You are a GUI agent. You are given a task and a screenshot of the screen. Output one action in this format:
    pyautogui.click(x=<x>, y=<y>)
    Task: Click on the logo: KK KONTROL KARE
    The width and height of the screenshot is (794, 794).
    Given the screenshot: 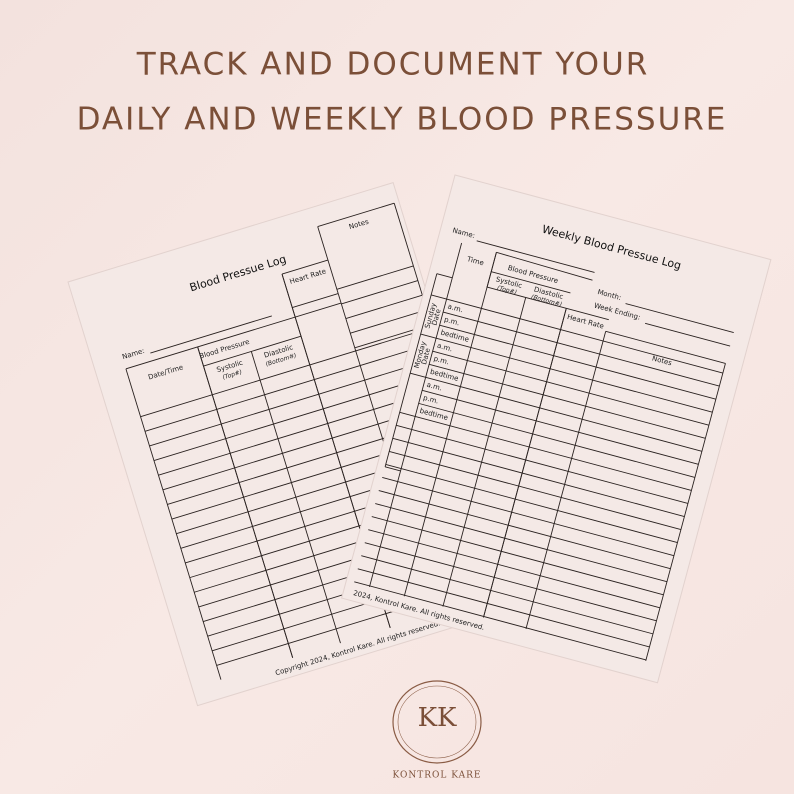 What is the action you would take?
    pyautogui.click(x=437, y=730)
    